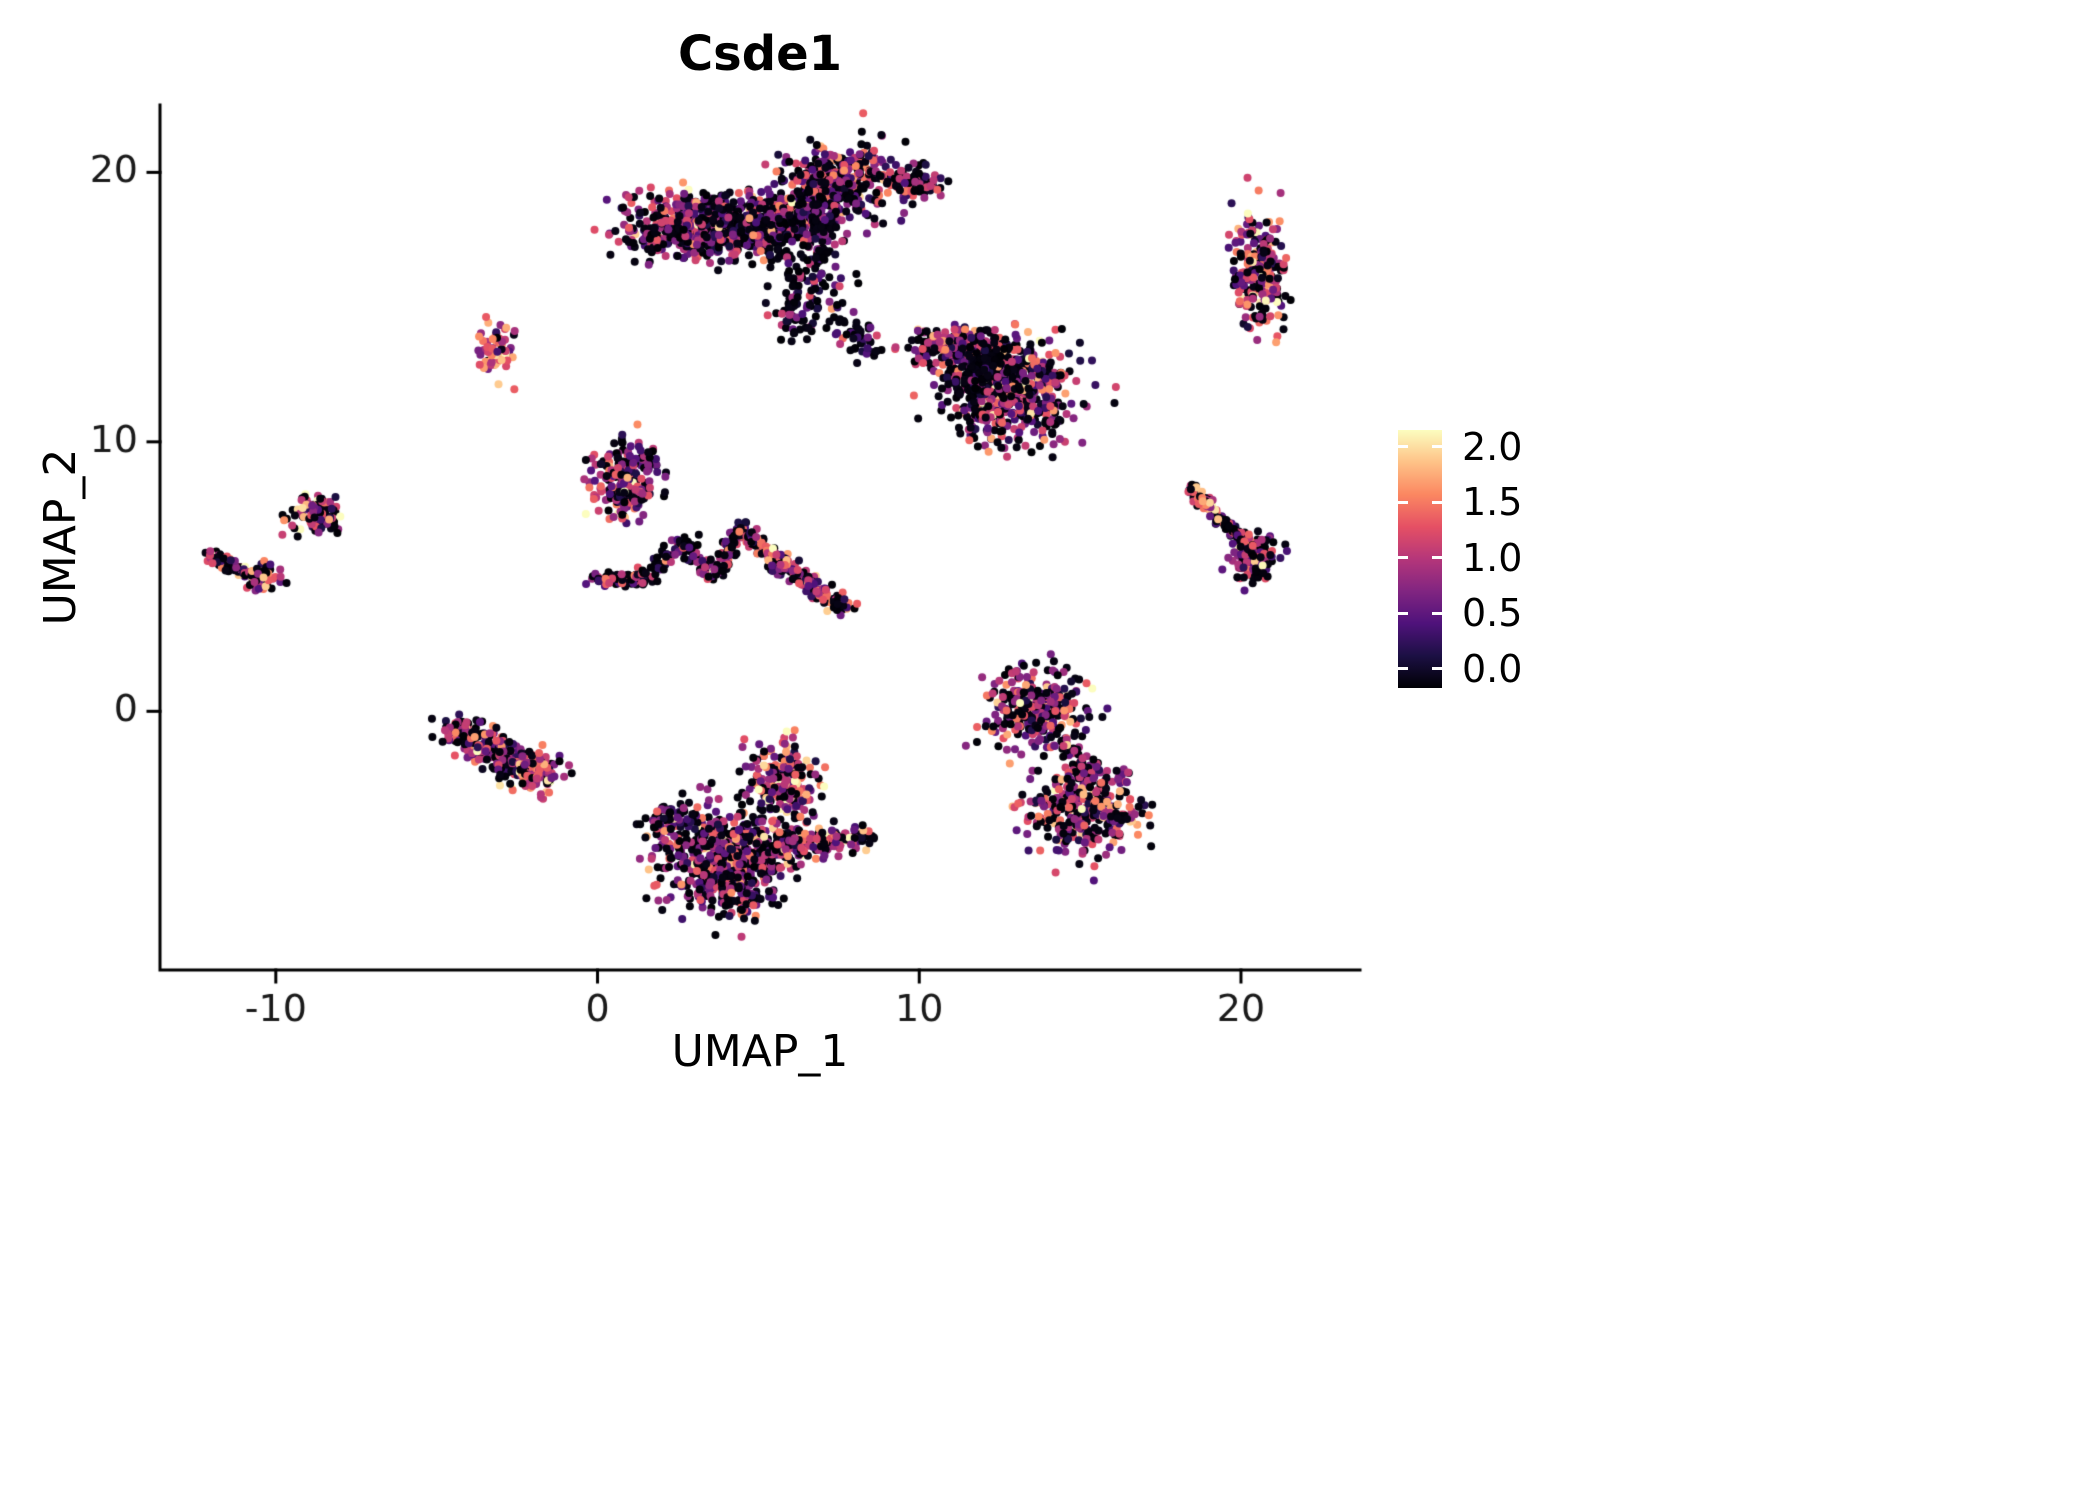 Image resolution: width=2100 pixels, height=1500 pixels. I want to click on colorbar-tick-label: 1.5, so click(1492, 502).